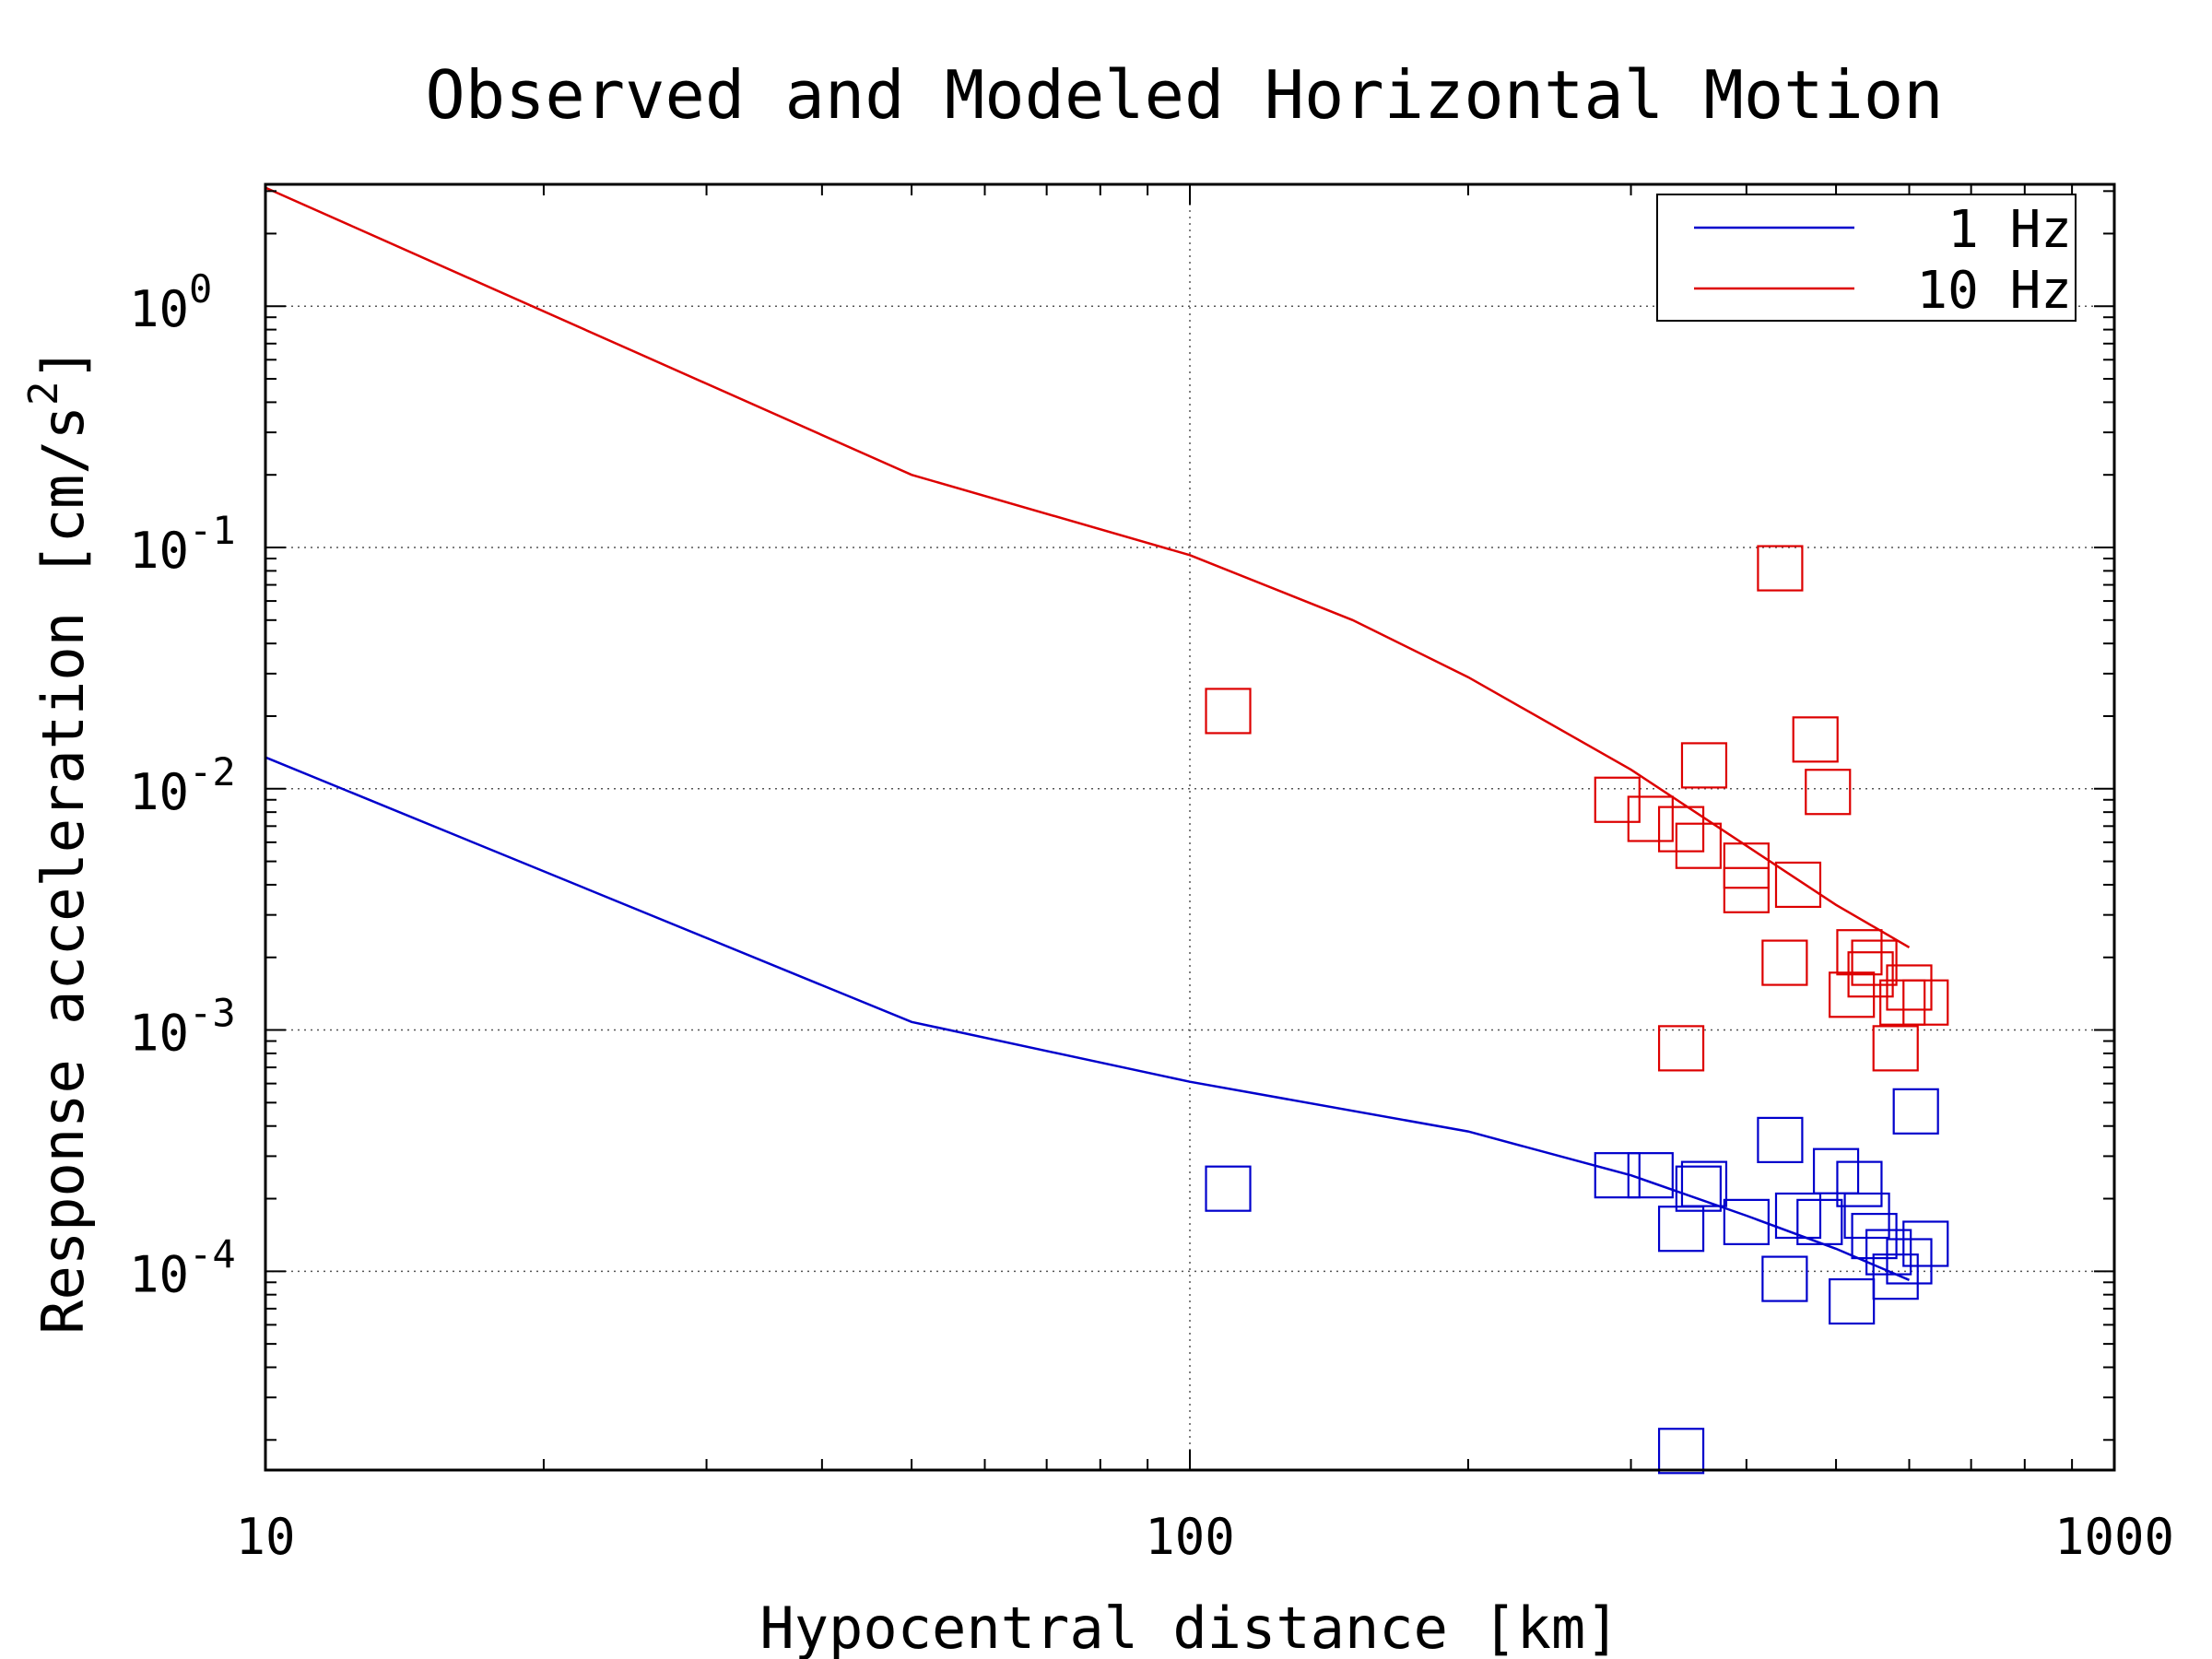 The image size is (2212, 1659). What do you see at coordinates (182, 544) in the screenshot?
I see `y-tick-label: 10⁻¹` at bounding box center [182, 544].